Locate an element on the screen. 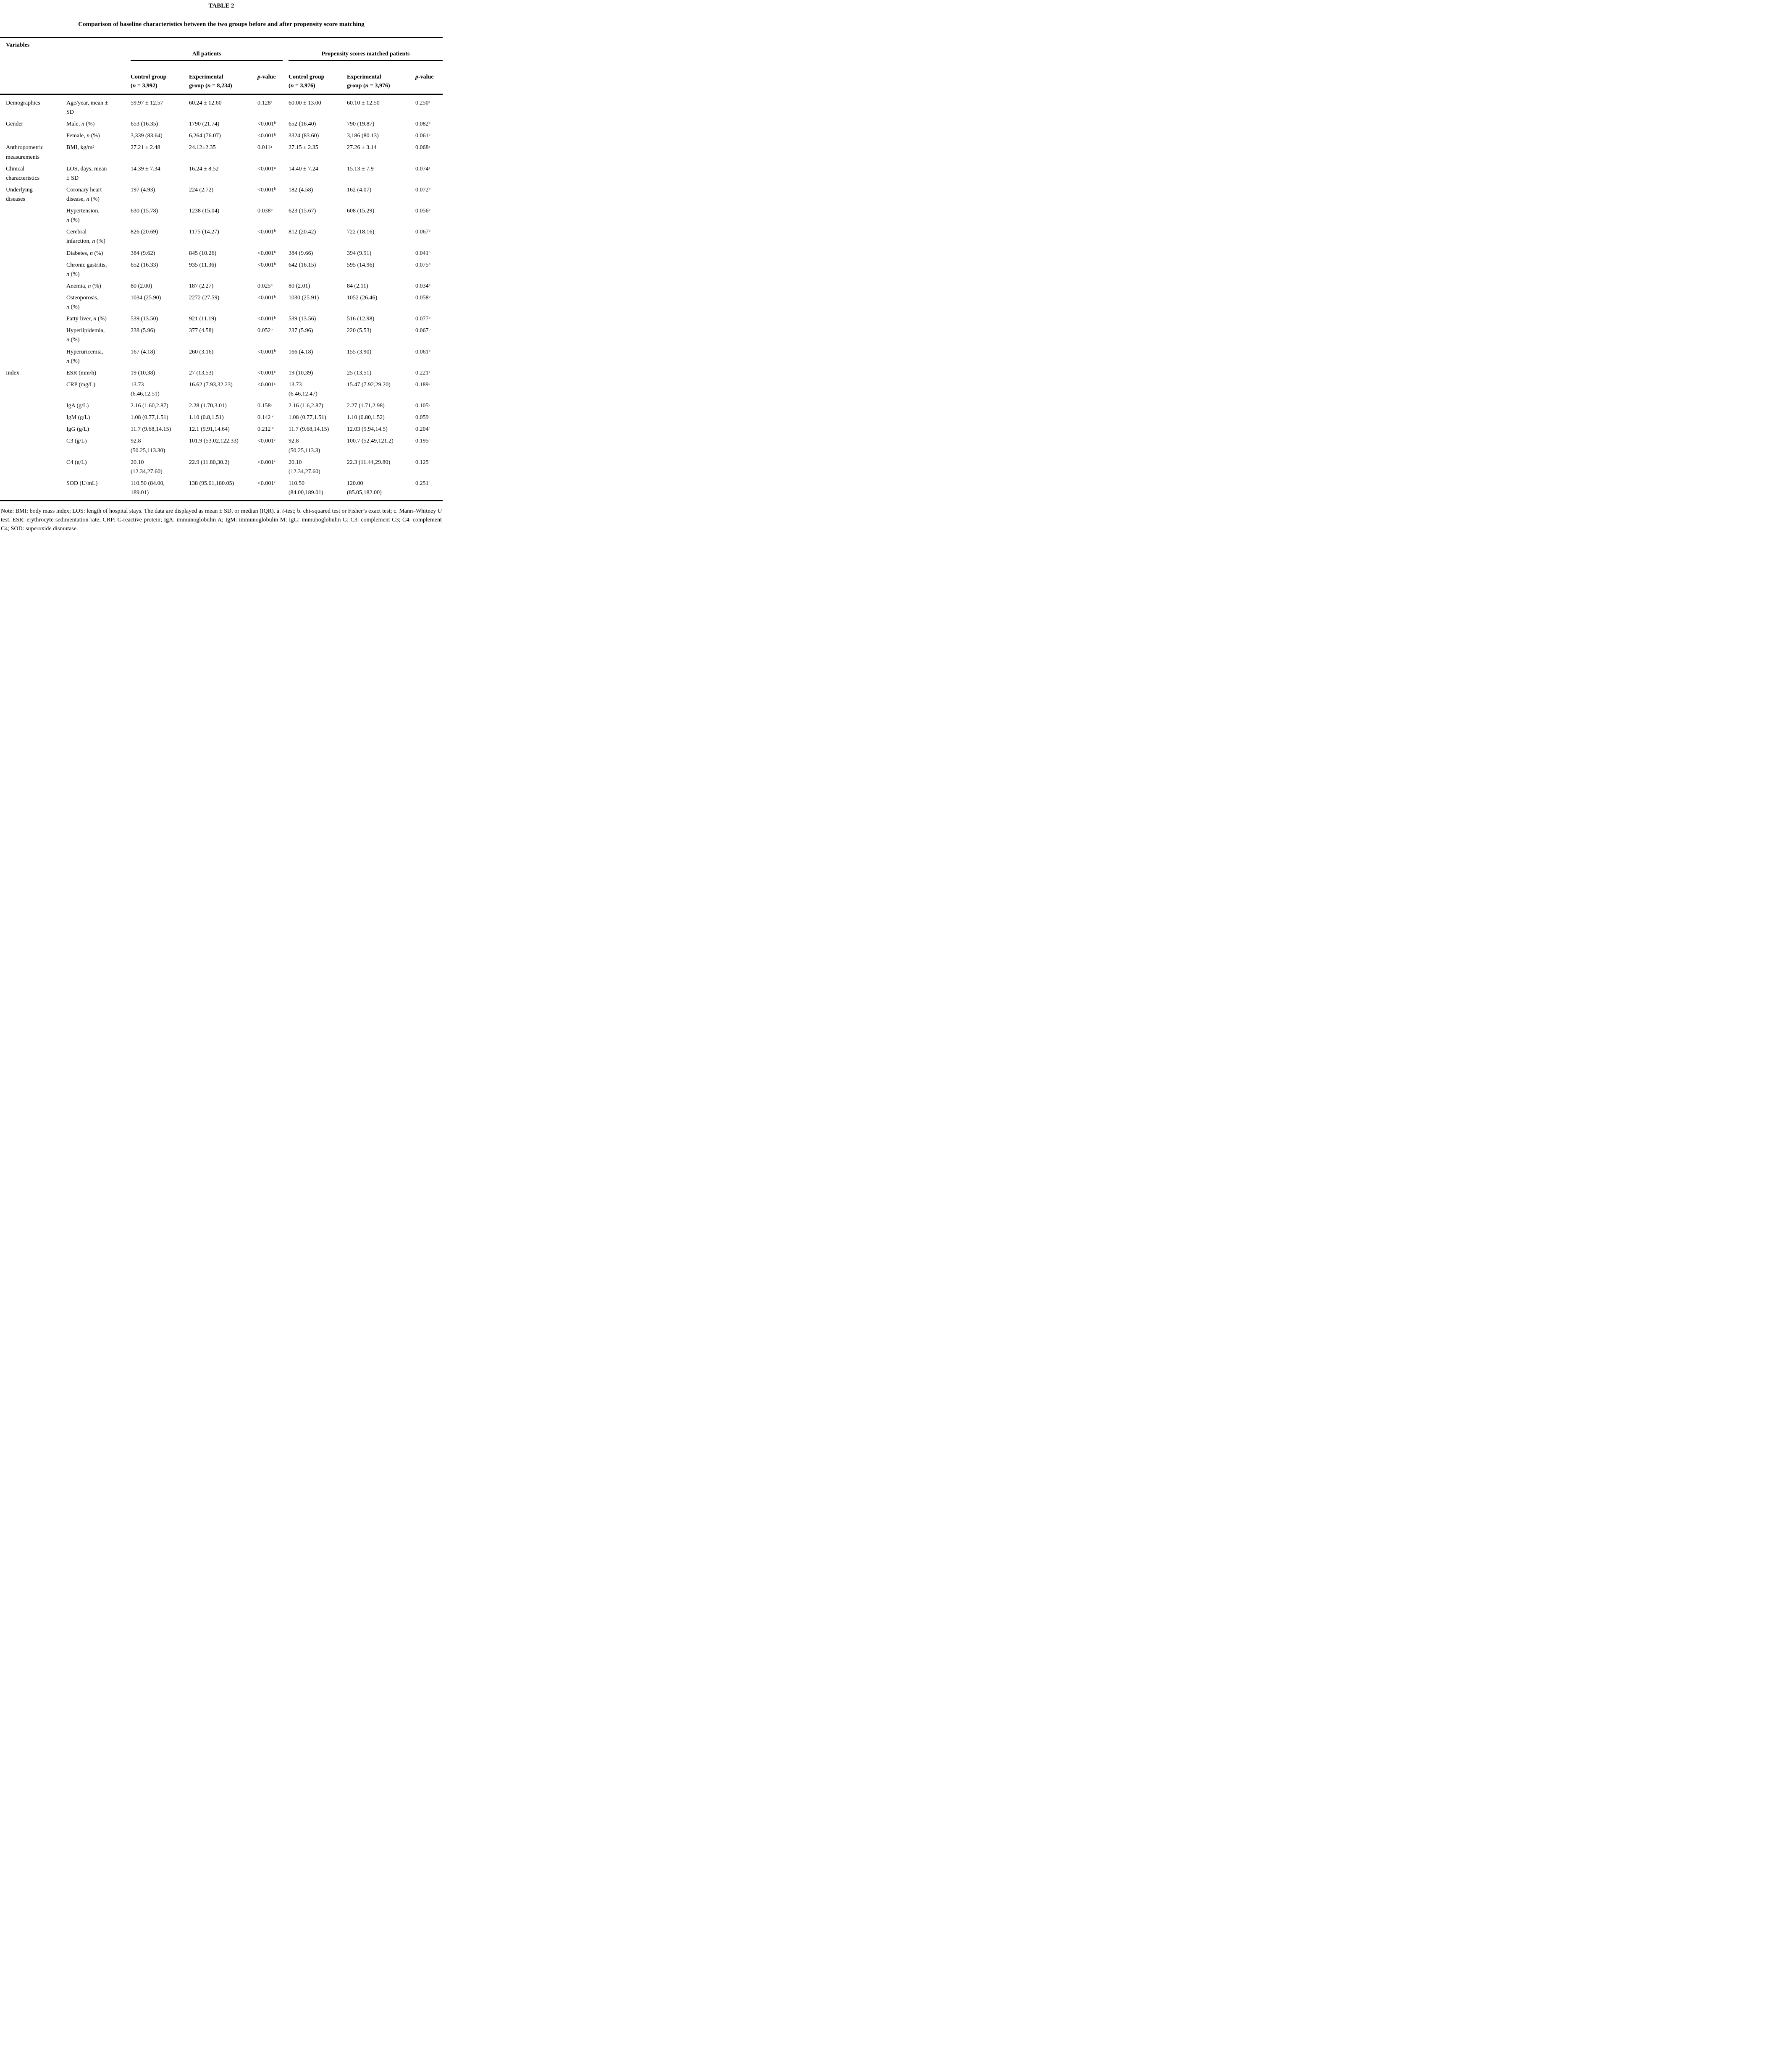  value-cell-2: 0.038b is located at coordinates (265, 211).